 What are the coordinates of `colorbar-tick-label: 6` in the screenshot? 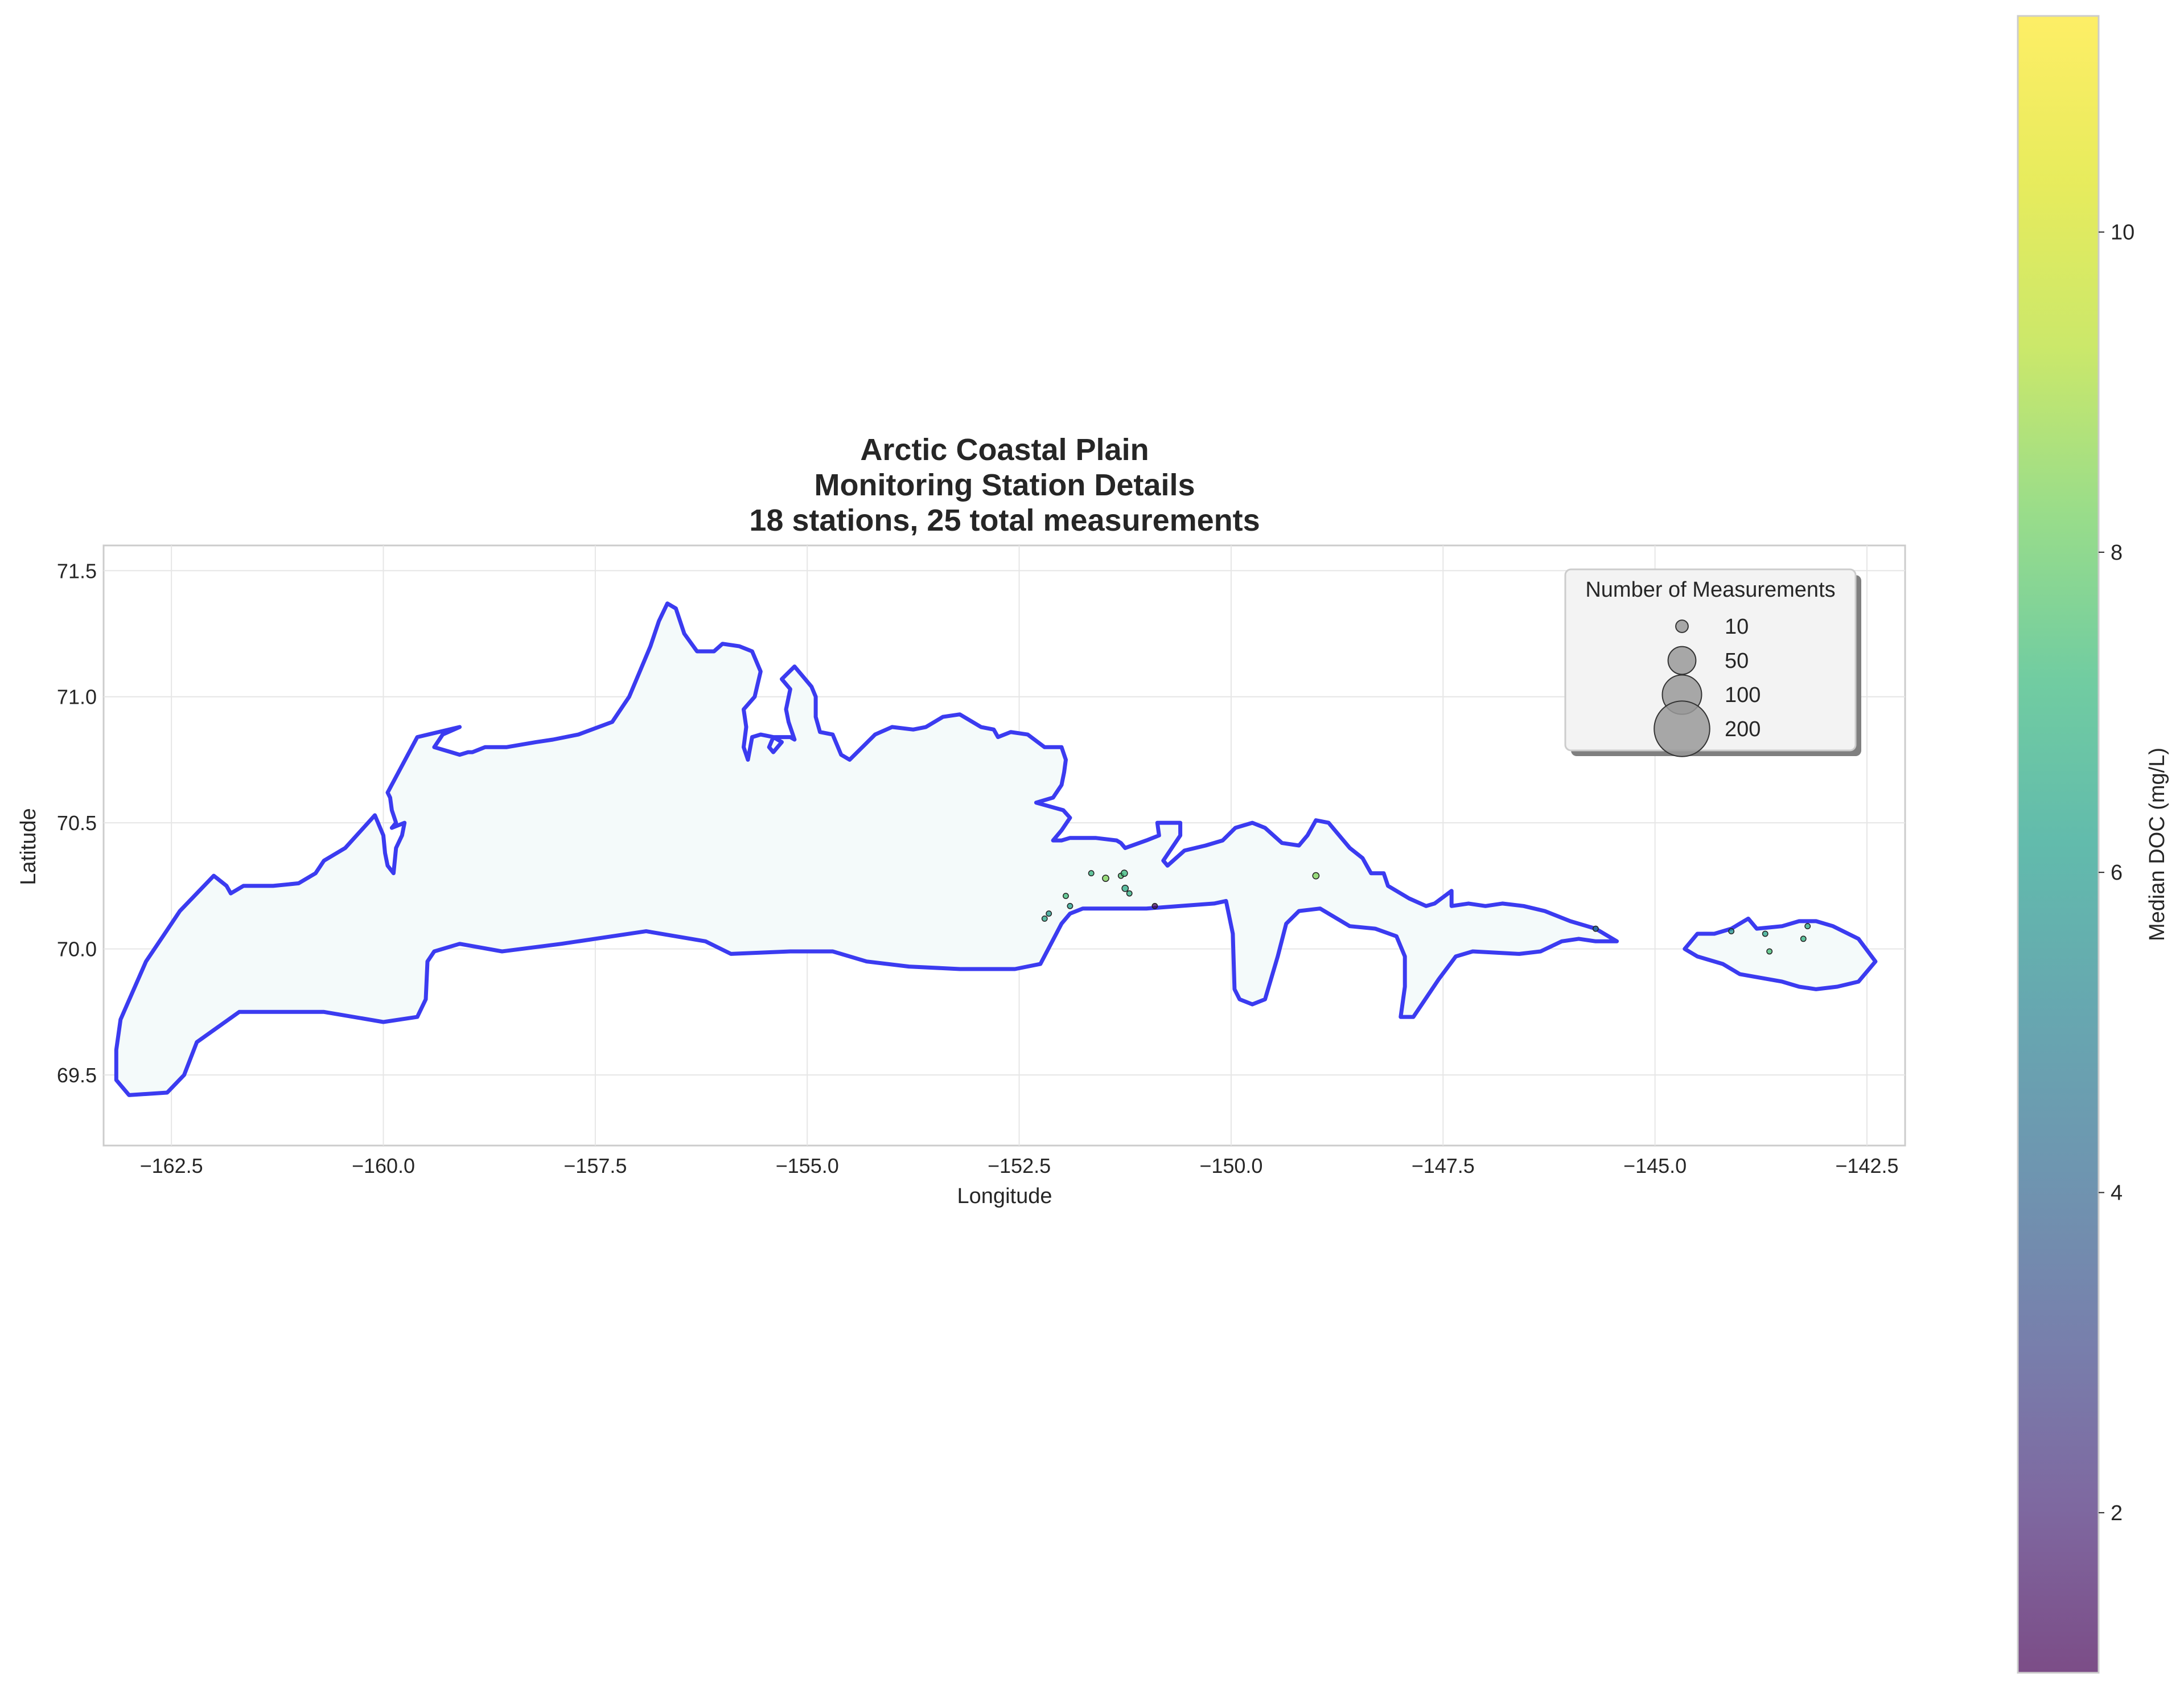 It's located at (2117, 873).